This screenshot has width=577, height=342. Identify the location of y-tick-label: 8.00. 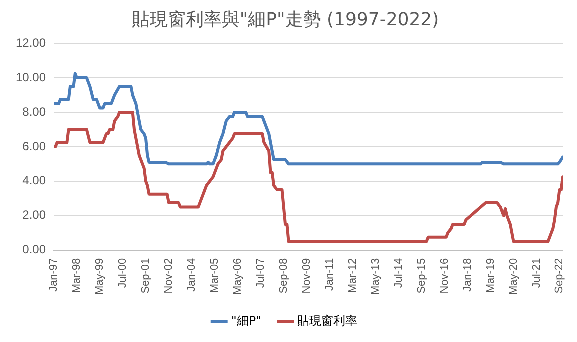
(34, 111).